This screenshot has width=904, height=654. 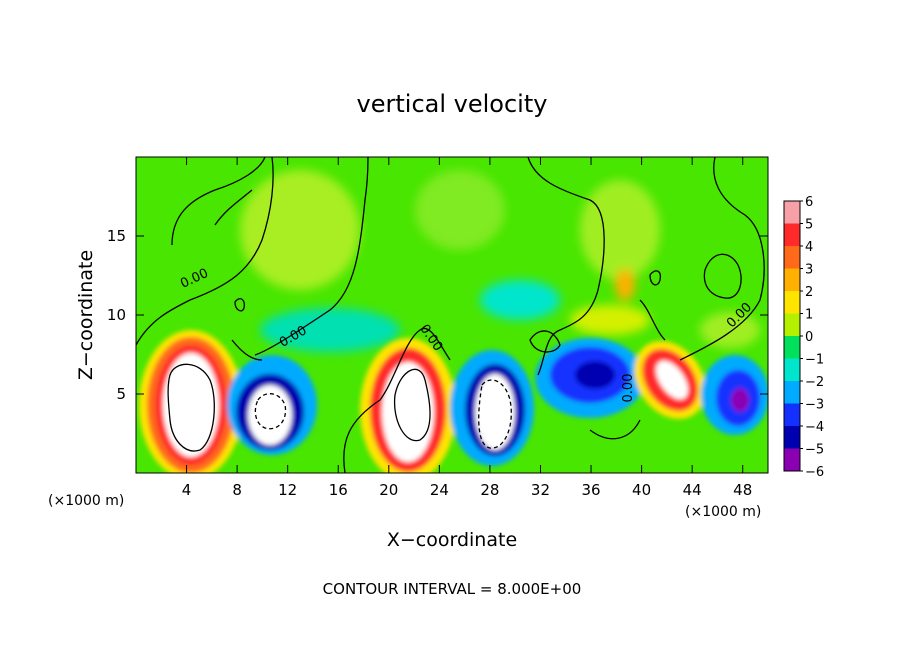 What do you see at coordinates (452, 589) in the screenshot?
I see `contour-interval-text: CONTOUR INTERVAL = 8.000E+00` at bounding box center [452, 589].